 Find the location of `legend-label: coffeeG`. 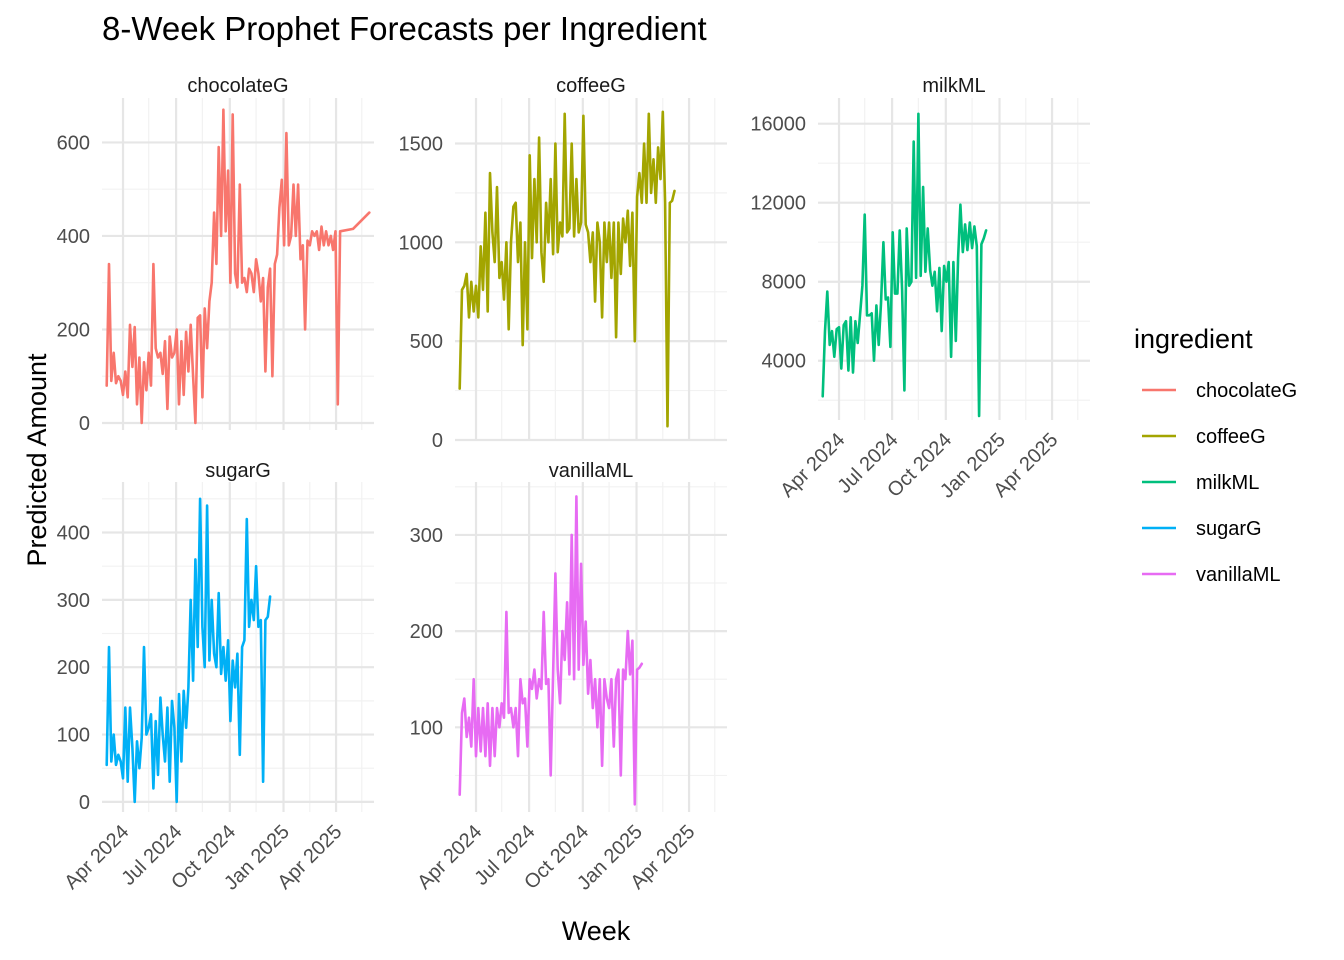

legend-label: coffeeG is located at coordinates (1231, 437).